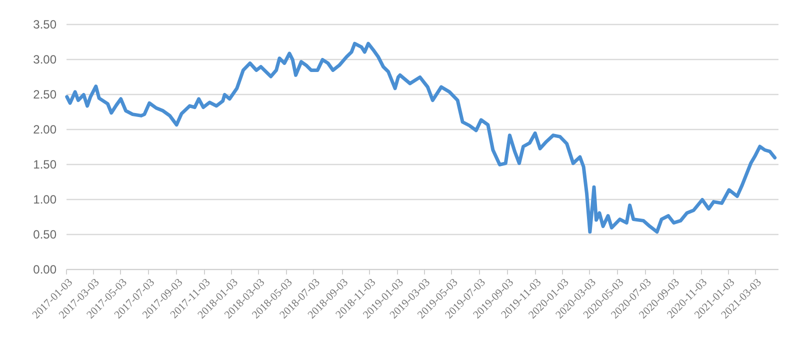 This screenshot has height=347, width=801. What do you see at coordinates (45, 129) in the screenshot?
I see `y-tick-label: 2.00` at bounding box center [45, 129].